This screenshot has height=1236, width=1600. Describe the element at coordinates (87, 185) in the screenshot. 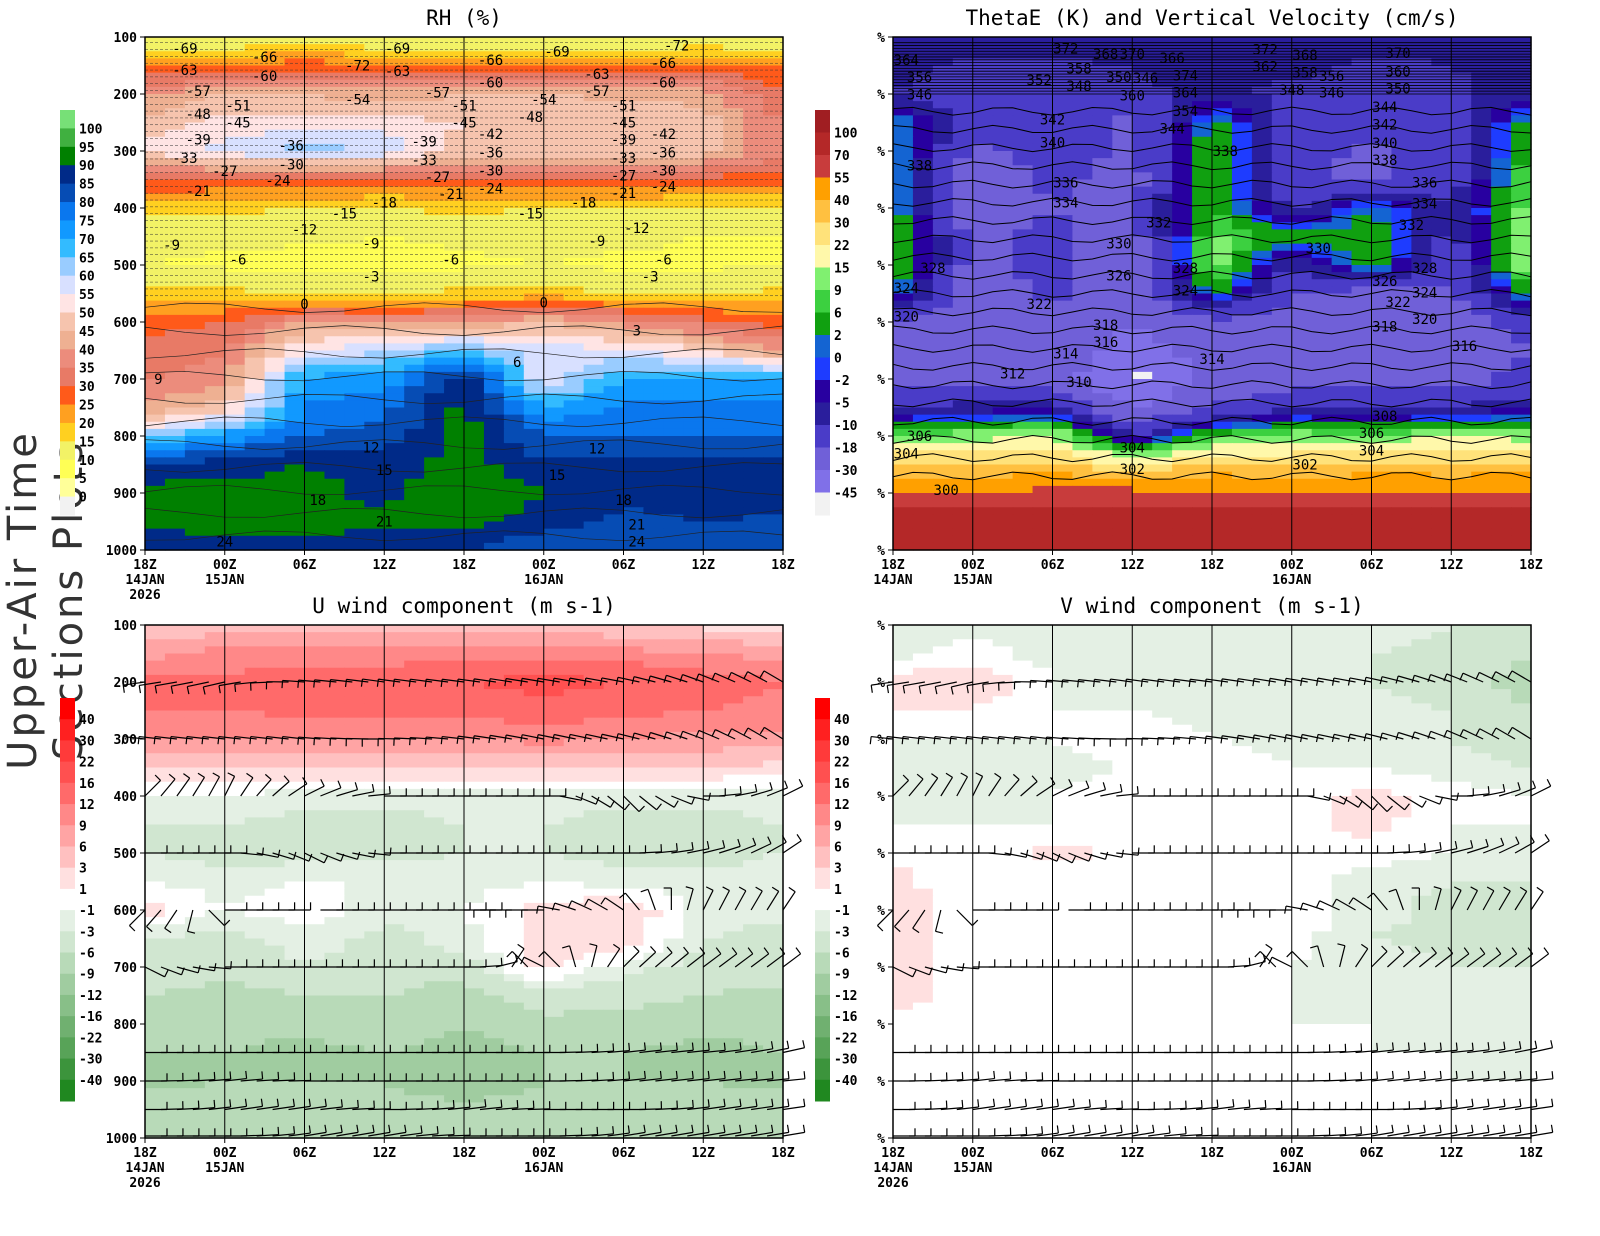

I see `colorbar-label: 85` at that location.